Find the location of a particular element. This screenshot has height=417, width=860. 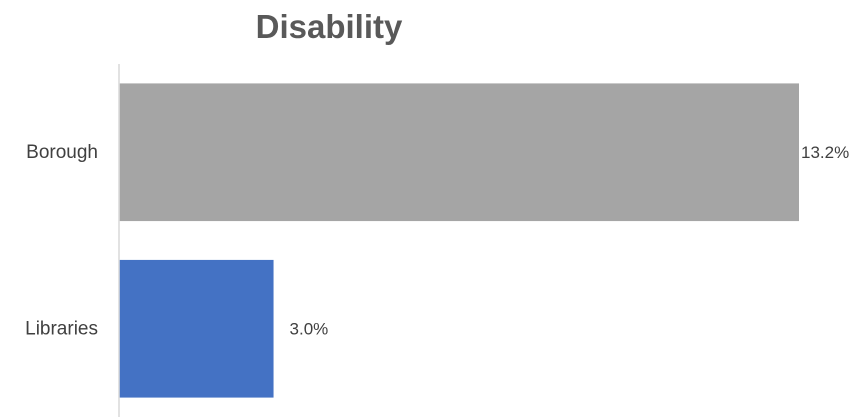

data-label-libraries: 3.0% is located at coordinates (309, 328).